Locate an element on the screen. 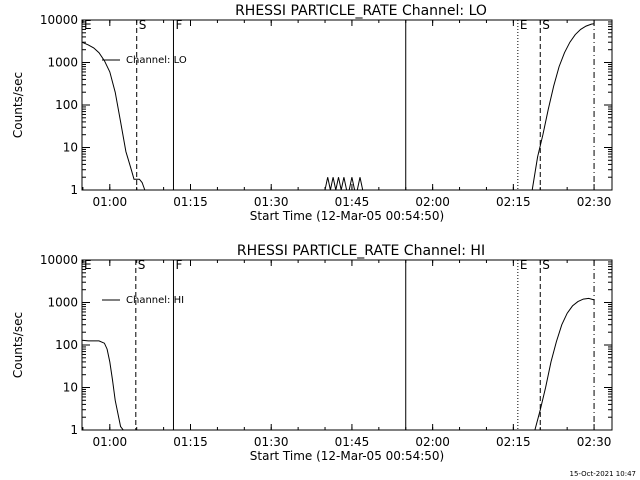  legend-label: Channel: HI is located at coordinates (155, 300).